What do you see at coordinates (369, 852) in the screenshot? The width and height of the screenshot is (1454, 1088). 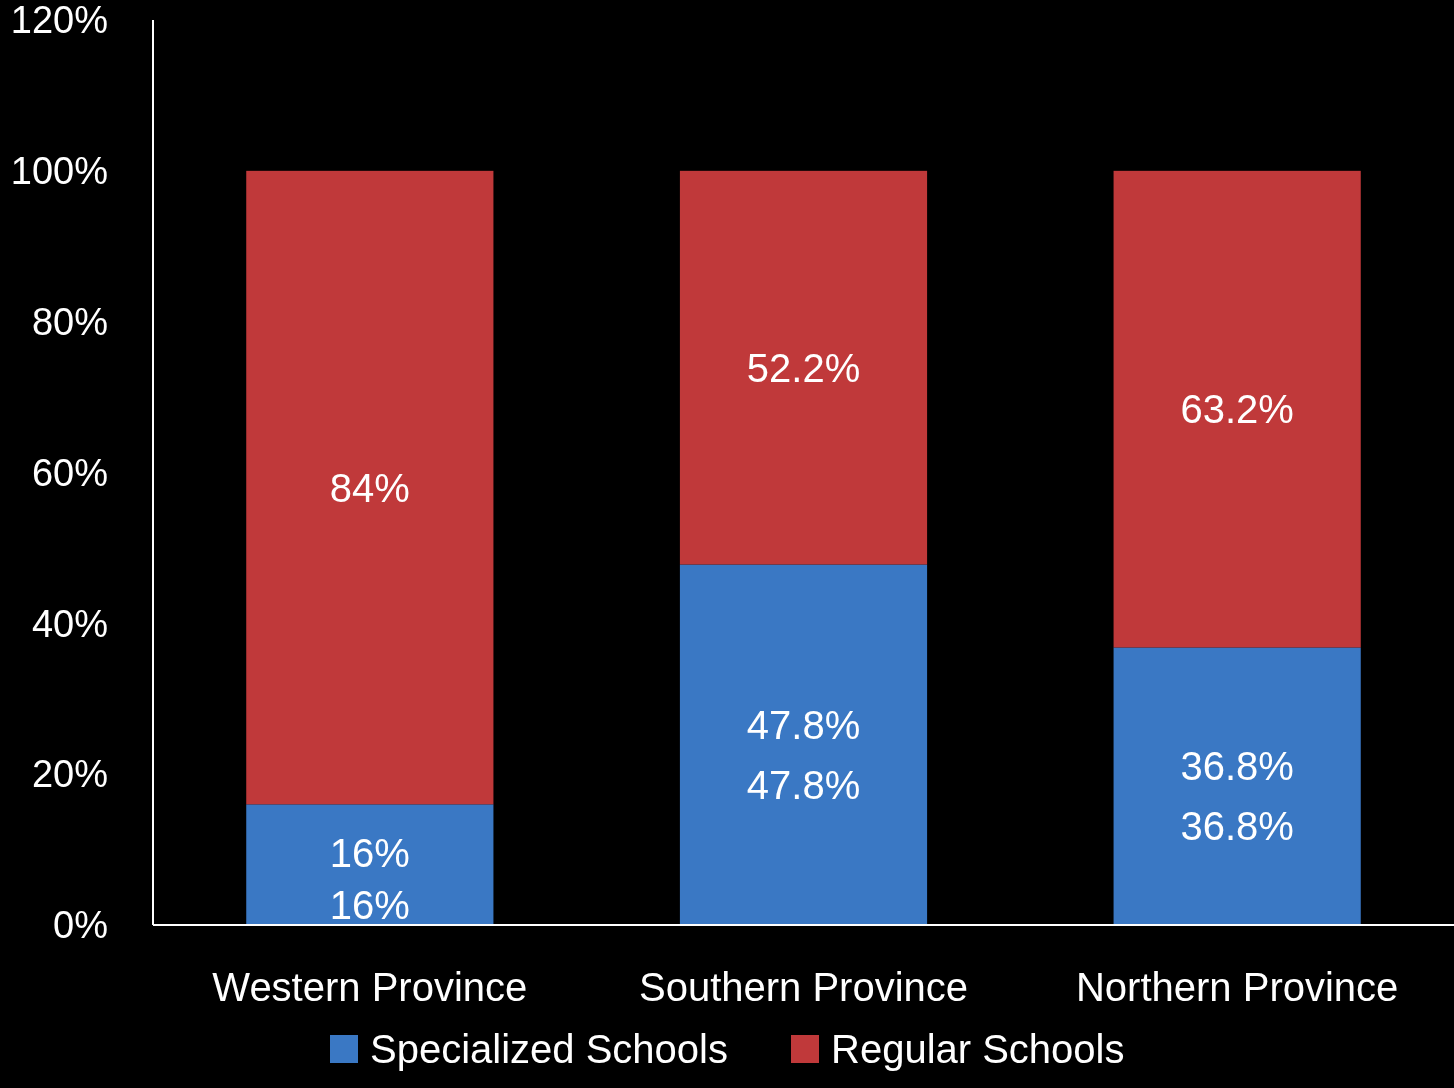 I see `data-label: 16%` at bounding box center [369, 852].